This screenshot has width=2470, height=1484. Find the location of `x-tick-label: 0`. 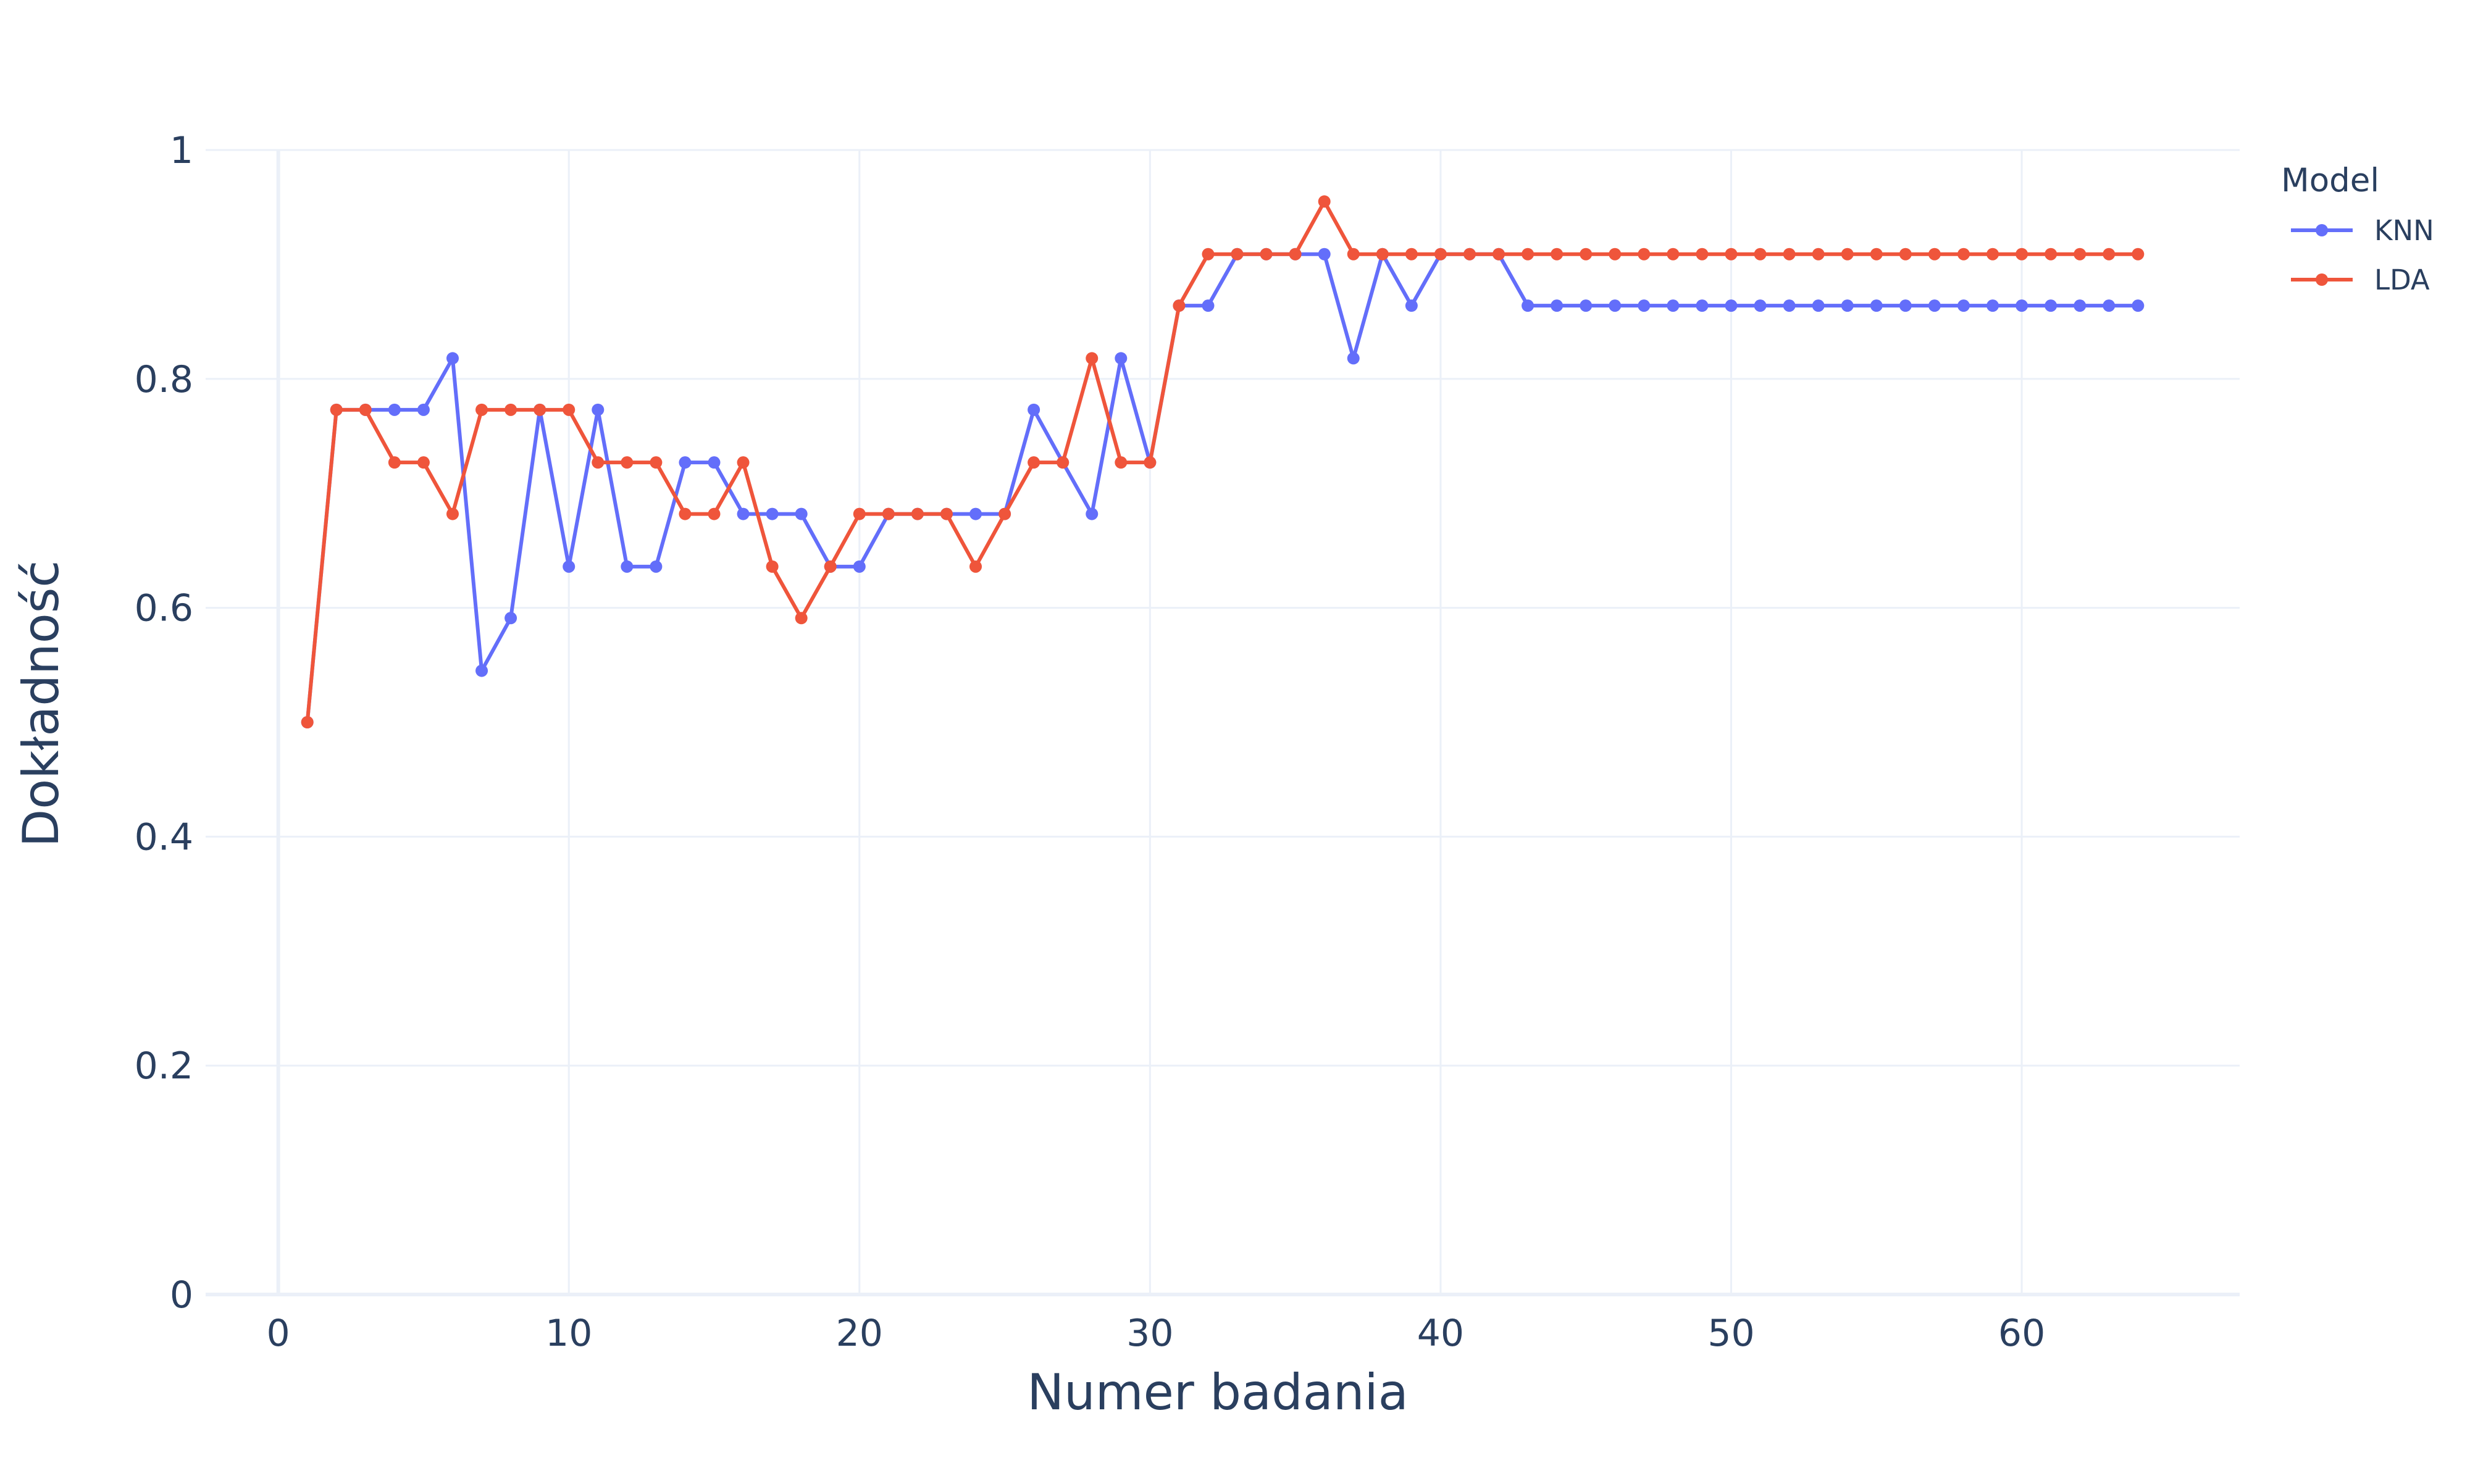

x-tick-label: 0 is located at coordinates (278, 1333).